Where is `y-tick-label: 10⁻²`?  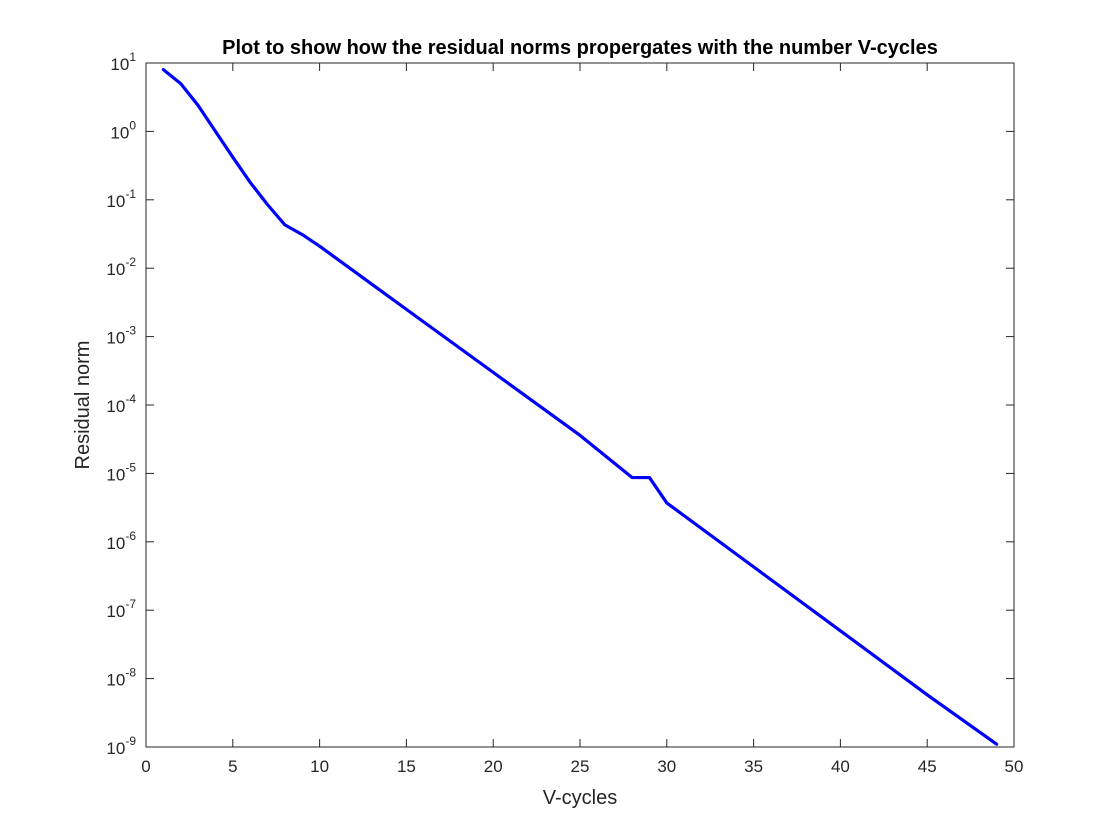 y-tick-label: 10⁻² is located at coordinates (121, 267).